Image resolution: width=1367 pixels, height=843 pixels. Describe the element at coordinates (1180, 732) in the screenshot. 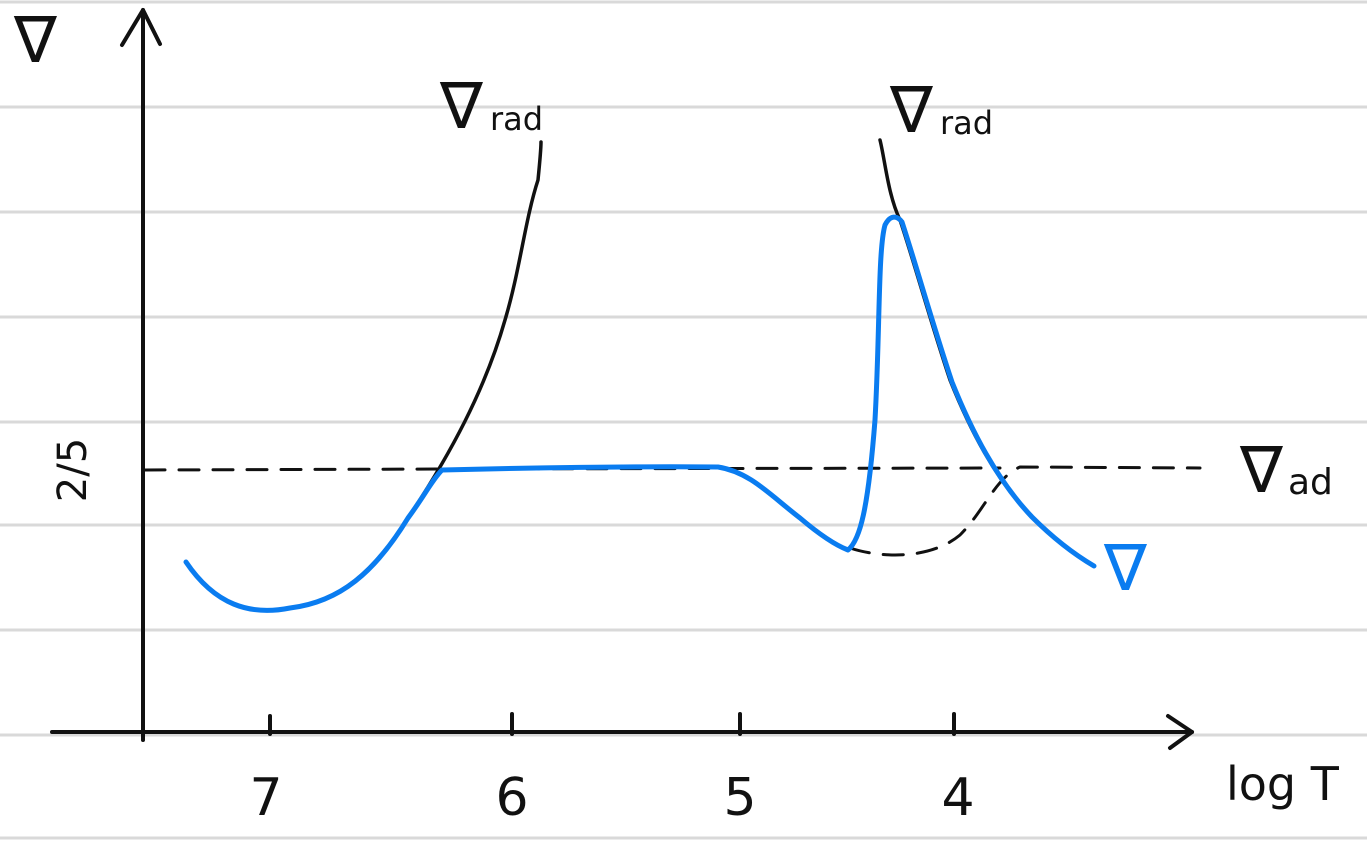

I see `x-axis-arrowhead` at that location.